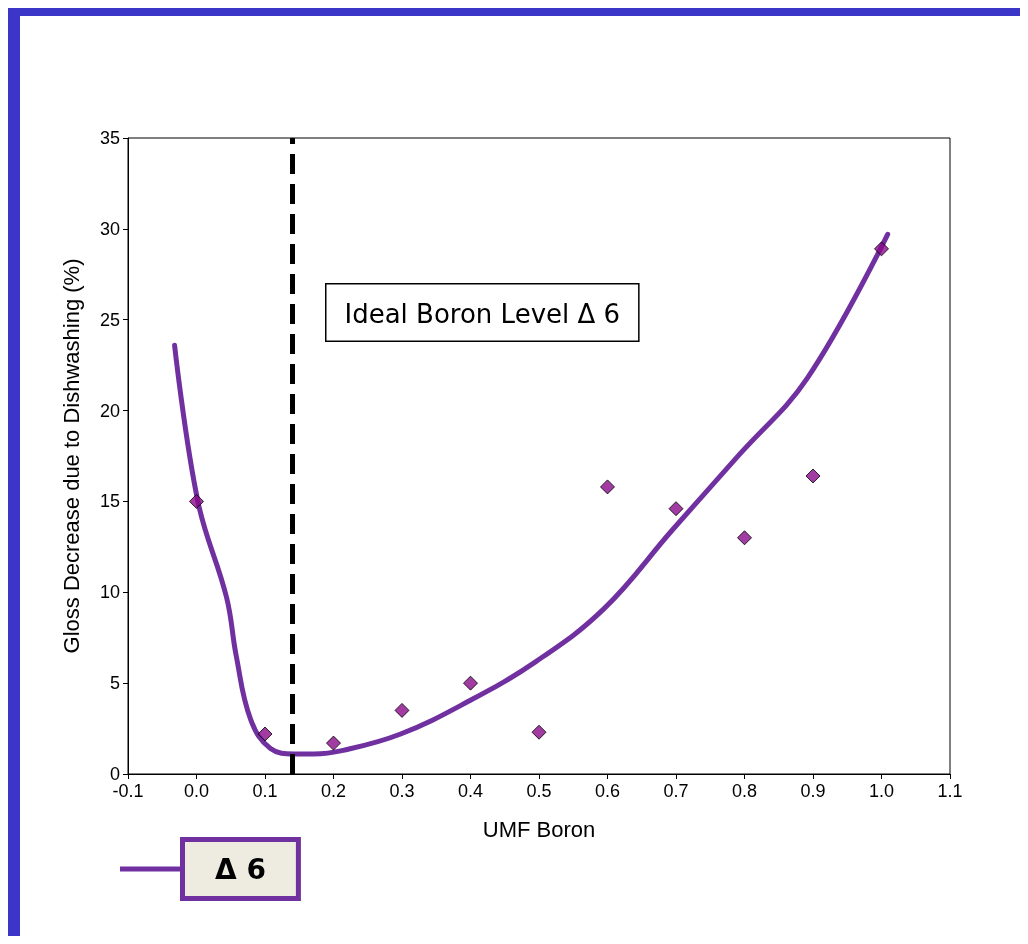 This screenshot has height=944, width=1028. Describe the element at coordinates (470, 791) in the screenshot. I see `x-tick-label: 0.4` at that location.